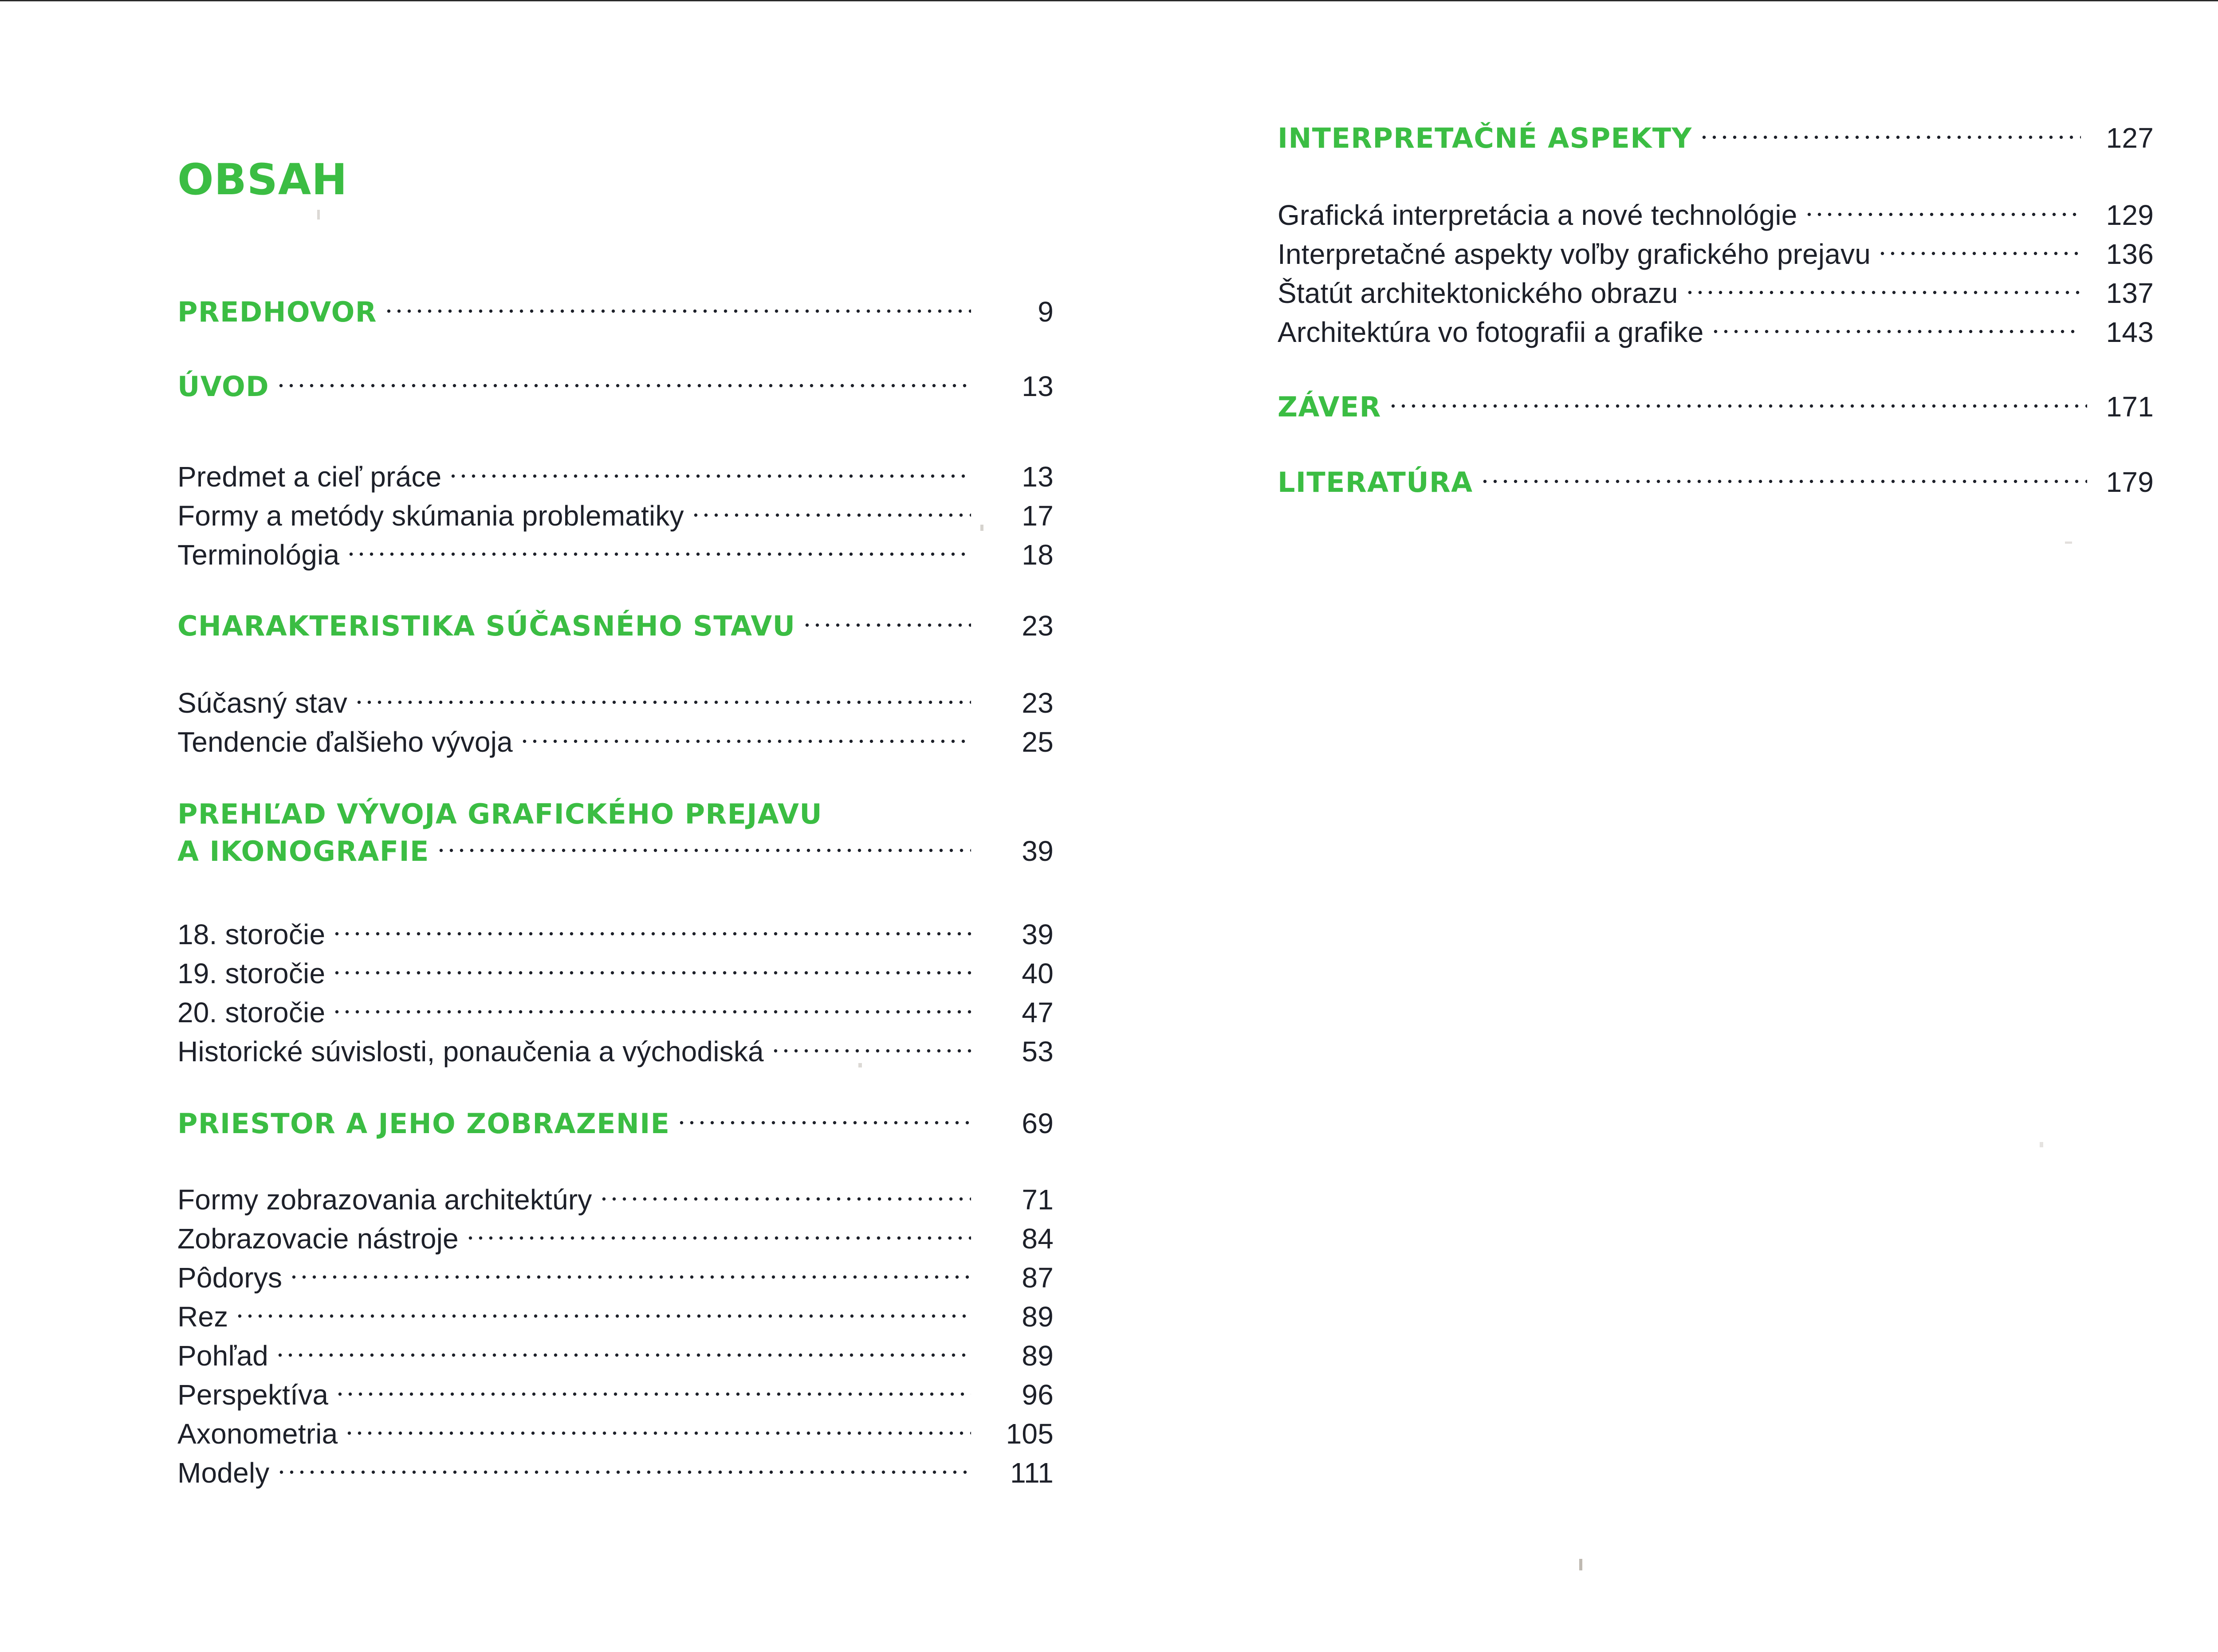 This screenshot has height=1652, width=2218. I want to click on toc-page-number: 136, so click(2130, 254).